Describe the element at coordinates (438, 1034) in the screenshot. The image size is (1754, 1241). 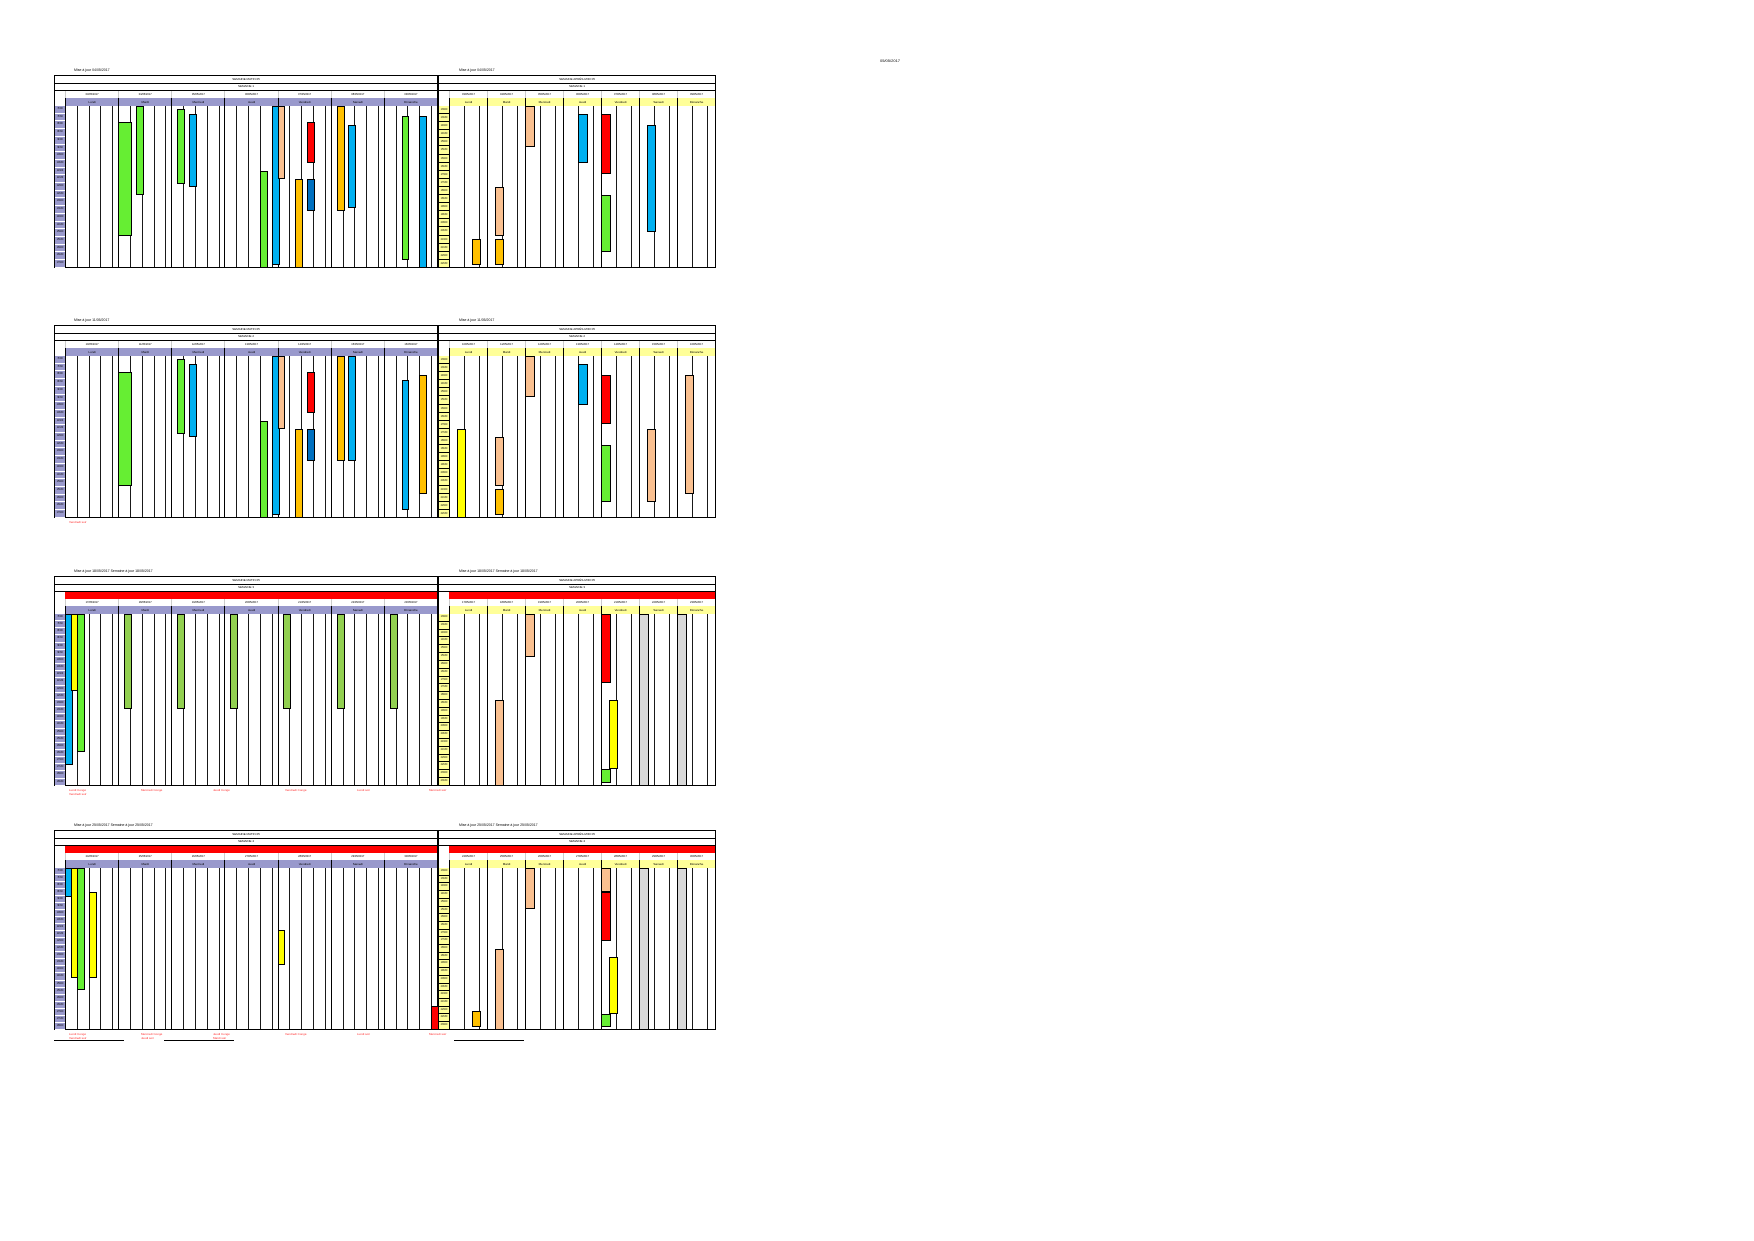
I see `schedule-footer-note: Mercredi soir` at that location.